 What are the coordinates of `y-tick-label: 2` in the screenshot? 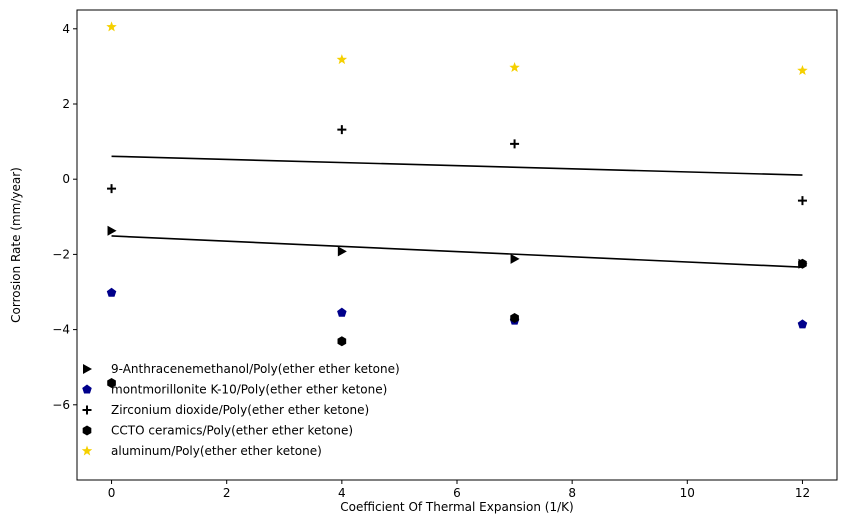 It's located at (66, 104).